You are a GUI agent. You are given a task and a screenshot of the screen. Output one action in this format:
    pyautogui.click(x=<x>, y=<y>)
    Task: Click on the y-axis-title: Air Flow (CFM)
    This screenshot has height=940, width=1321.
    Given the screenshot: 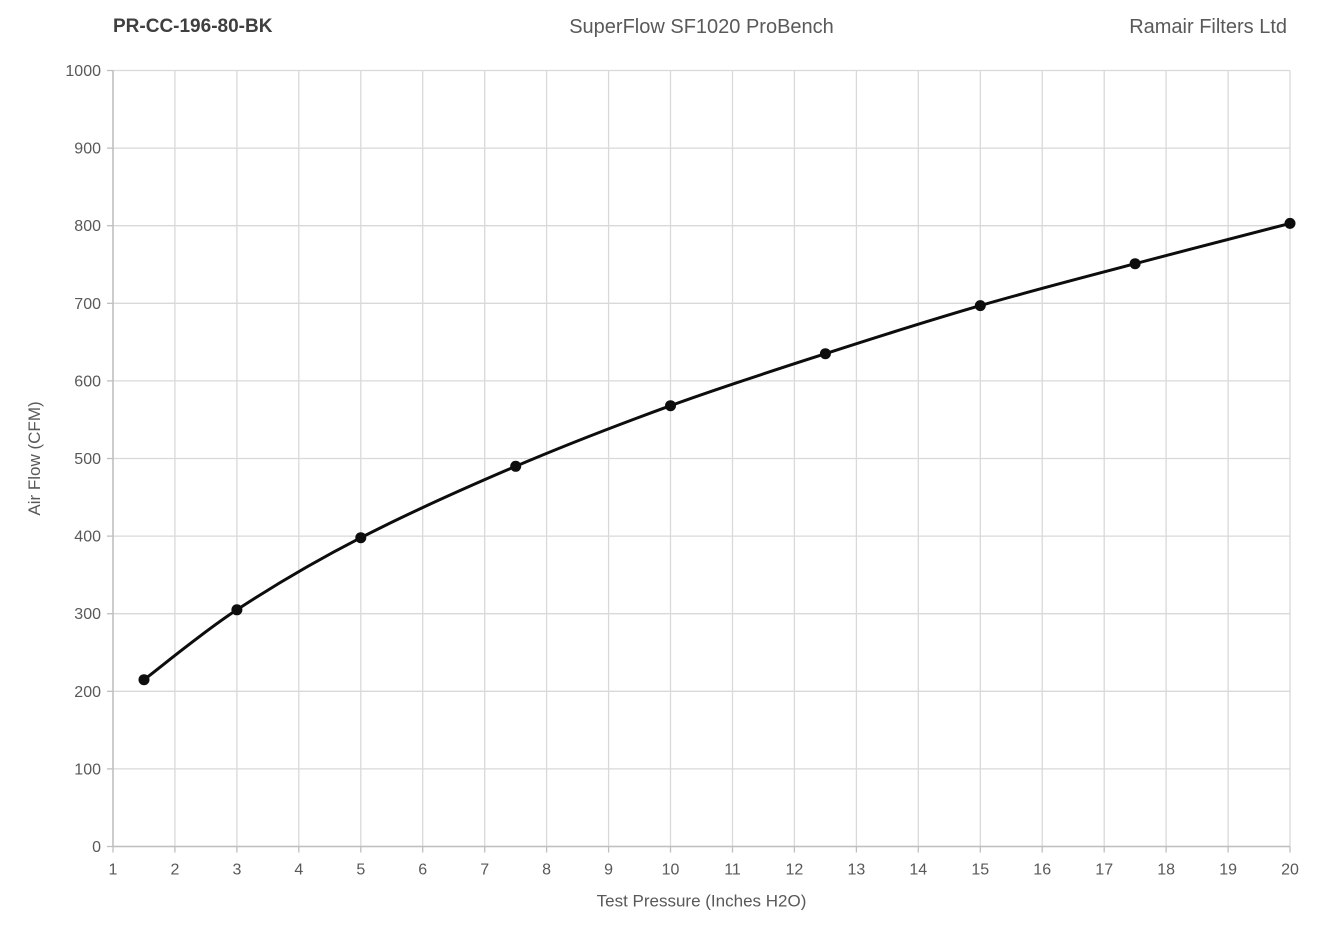 What is the action you would take?
    pyautogui.click(x=34, y=458)
    